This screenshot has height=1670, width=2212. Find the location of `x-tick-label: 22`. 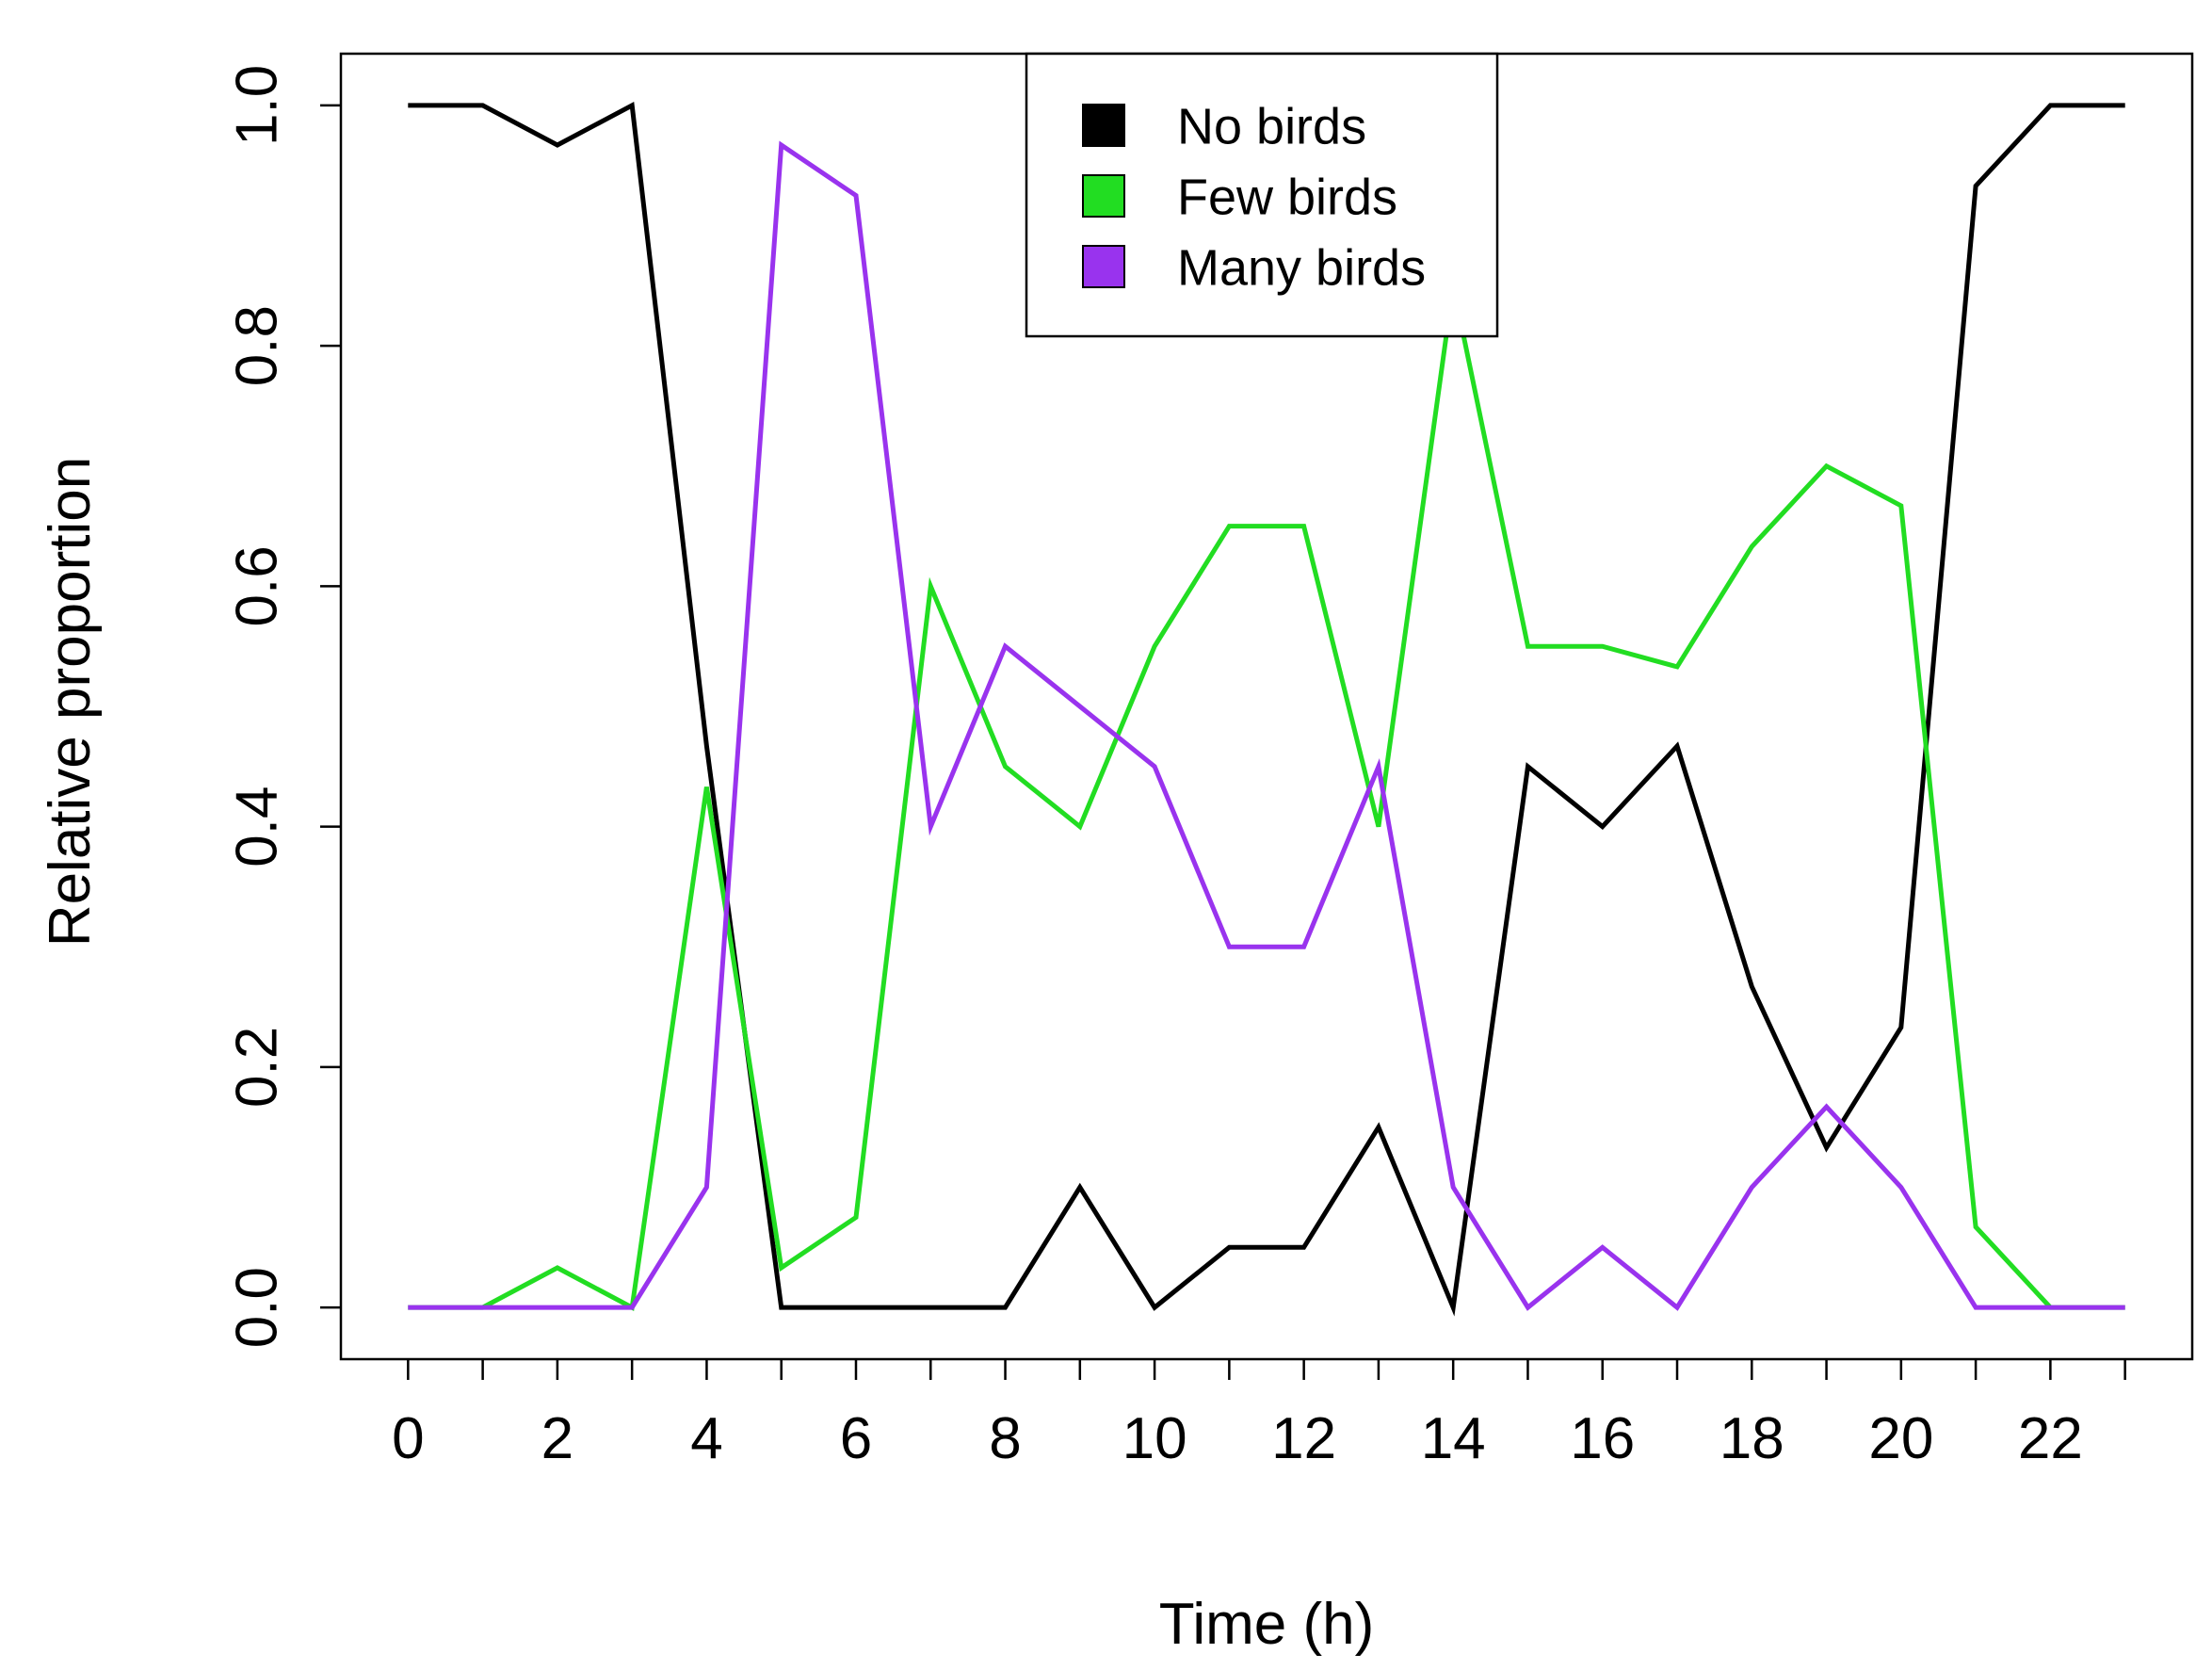

x-tick-label: 22 is located at coordinates (2050, 1438).